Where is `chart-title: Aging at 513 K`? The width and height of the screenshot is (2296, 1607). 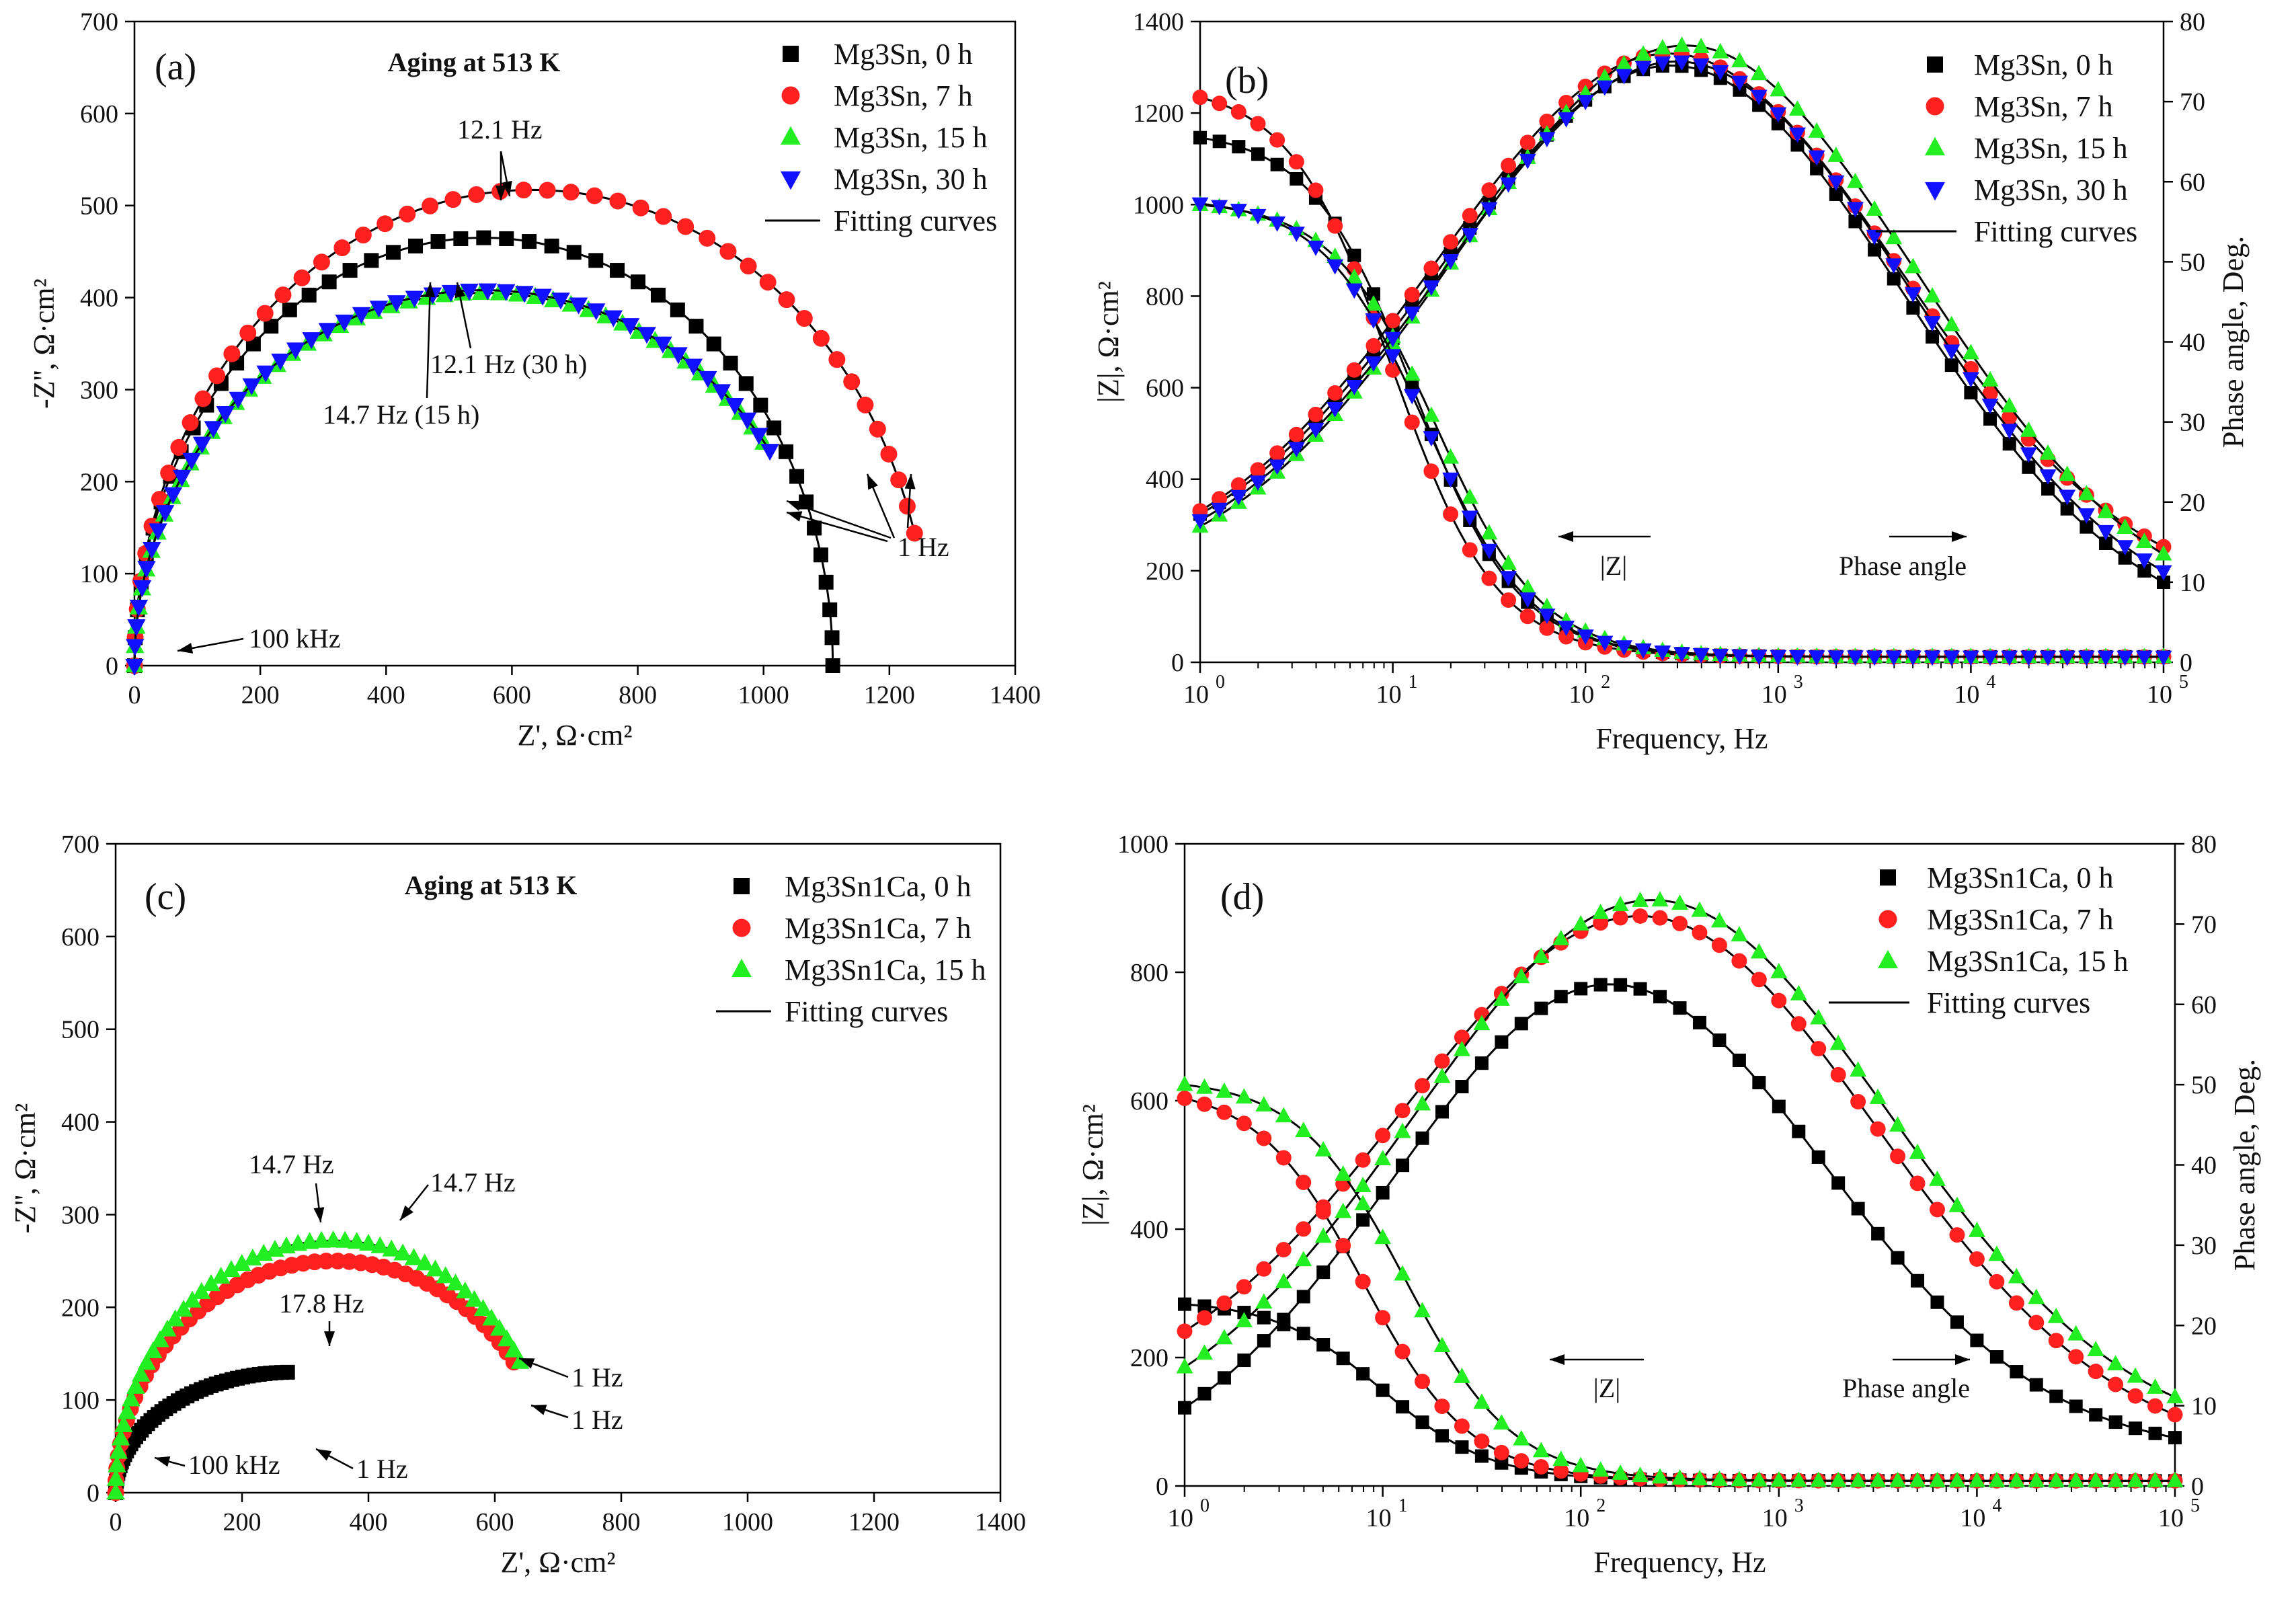 chart-title: Aging at 513 K is located at coordinates (491, 885).